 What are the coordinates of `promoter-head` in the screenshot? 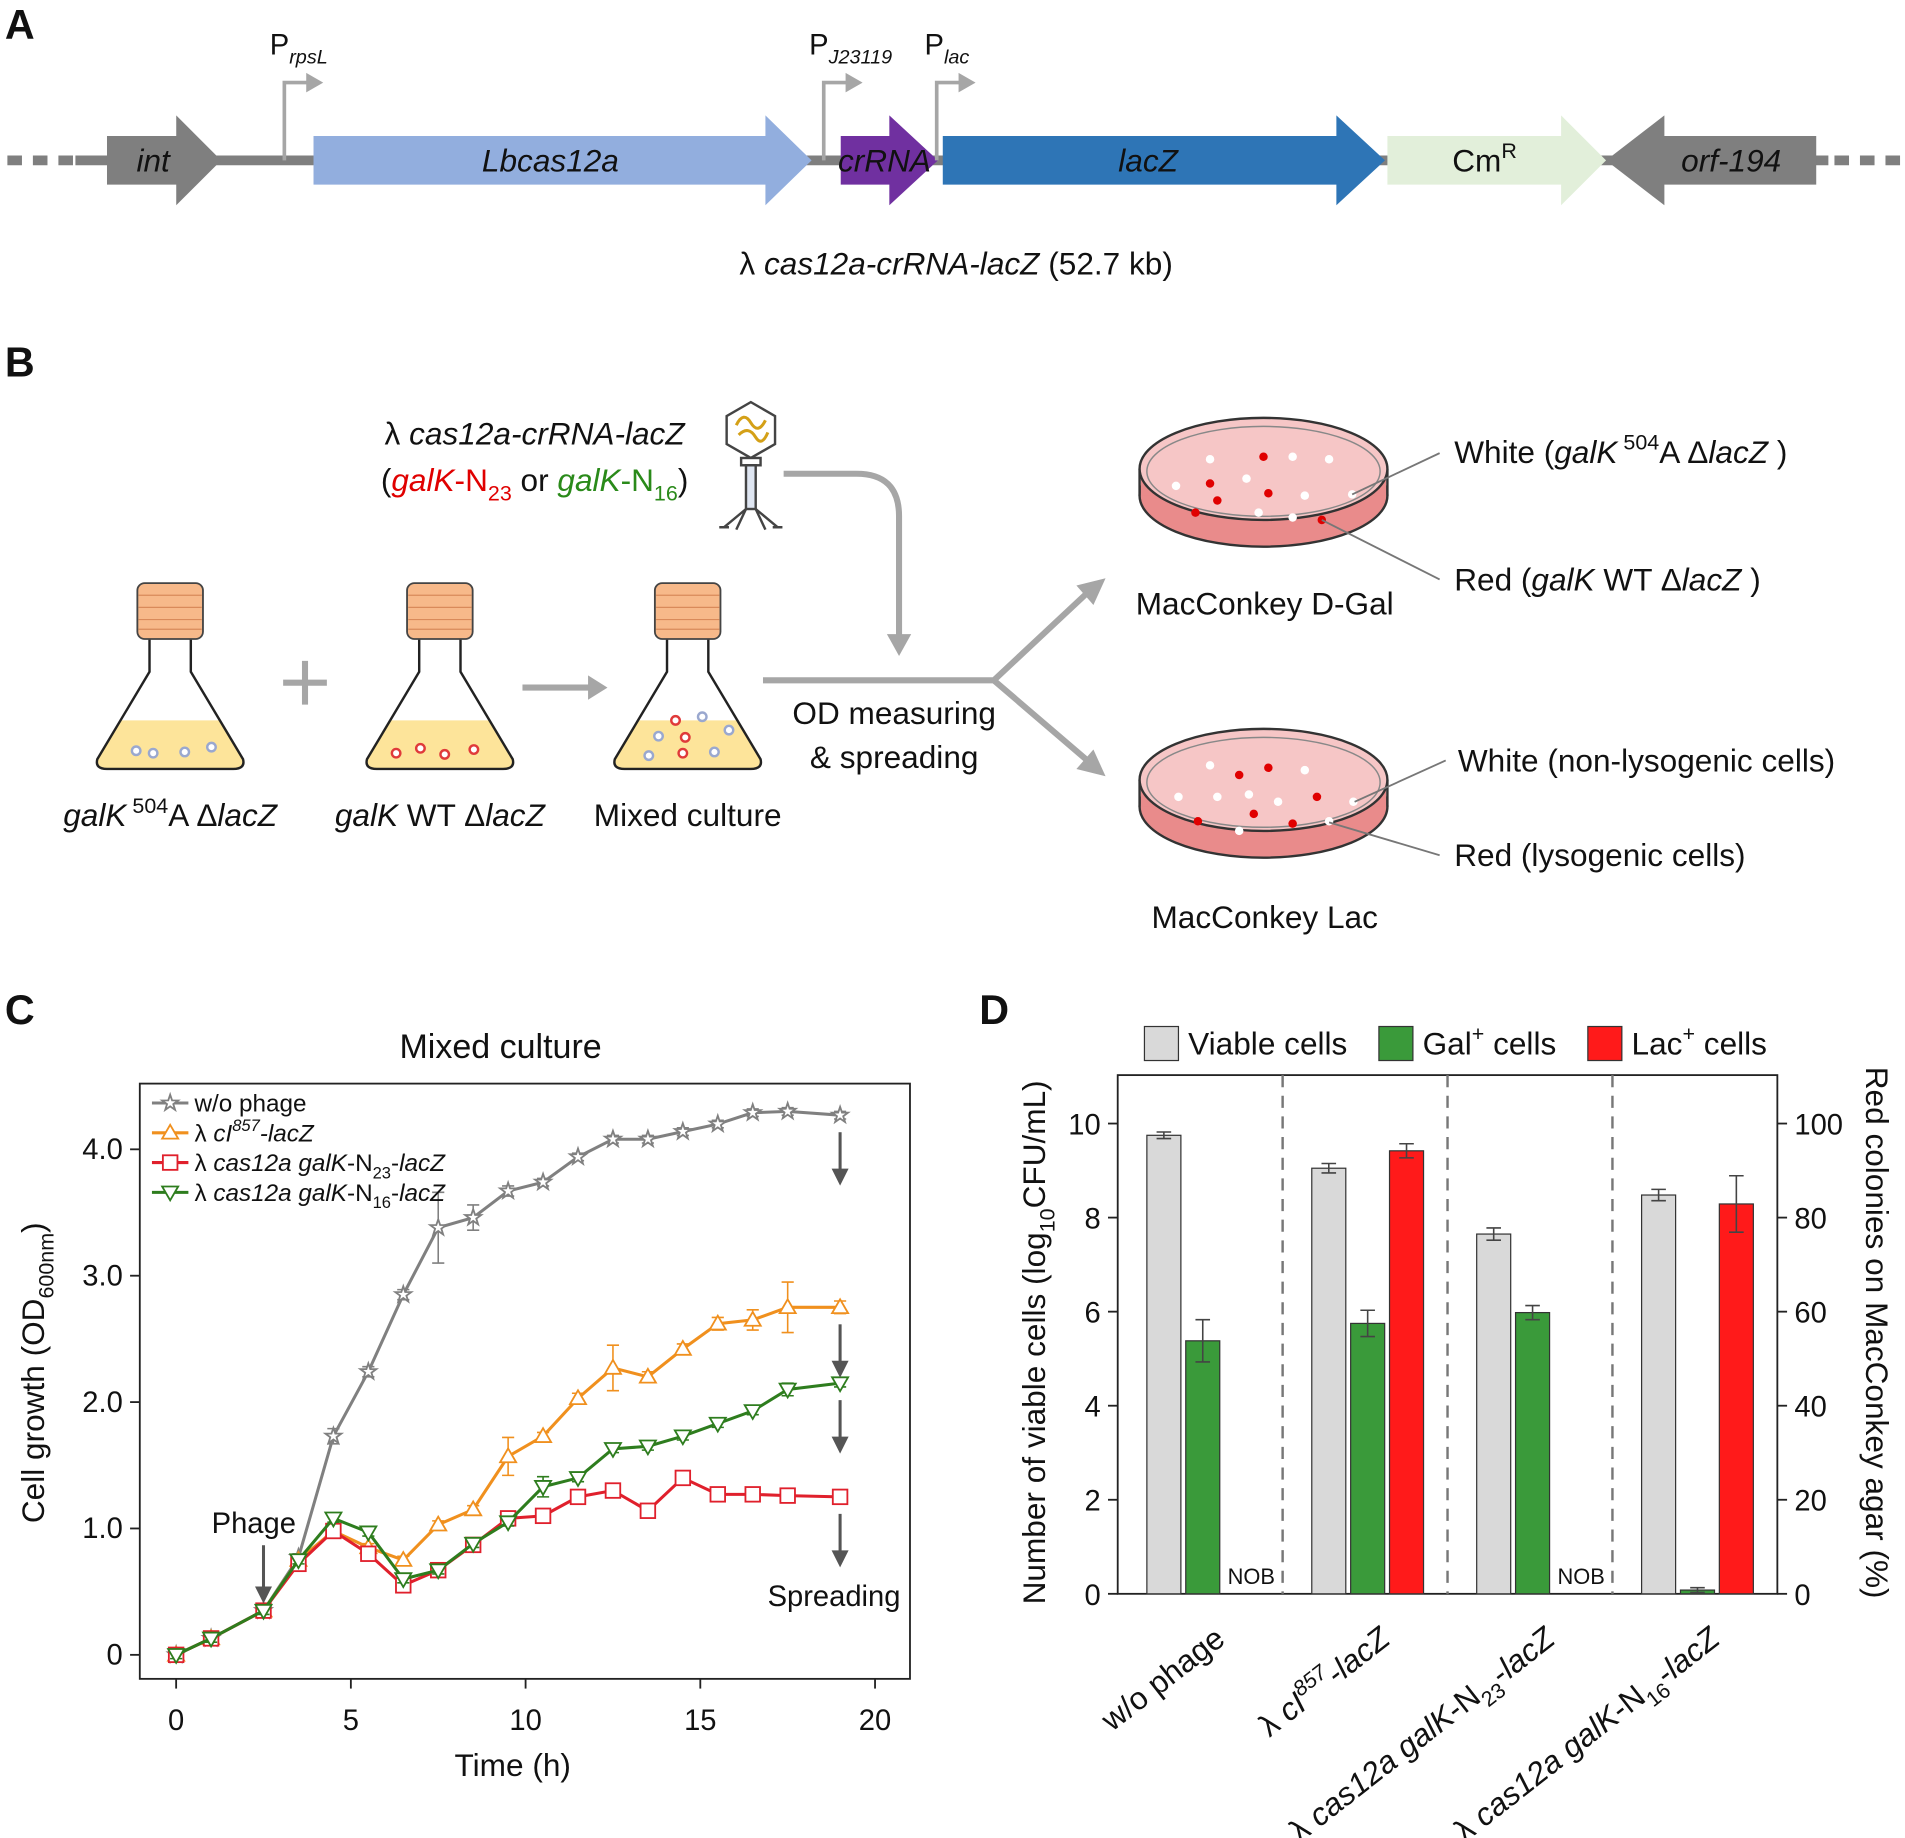 It's located at (315, 82).